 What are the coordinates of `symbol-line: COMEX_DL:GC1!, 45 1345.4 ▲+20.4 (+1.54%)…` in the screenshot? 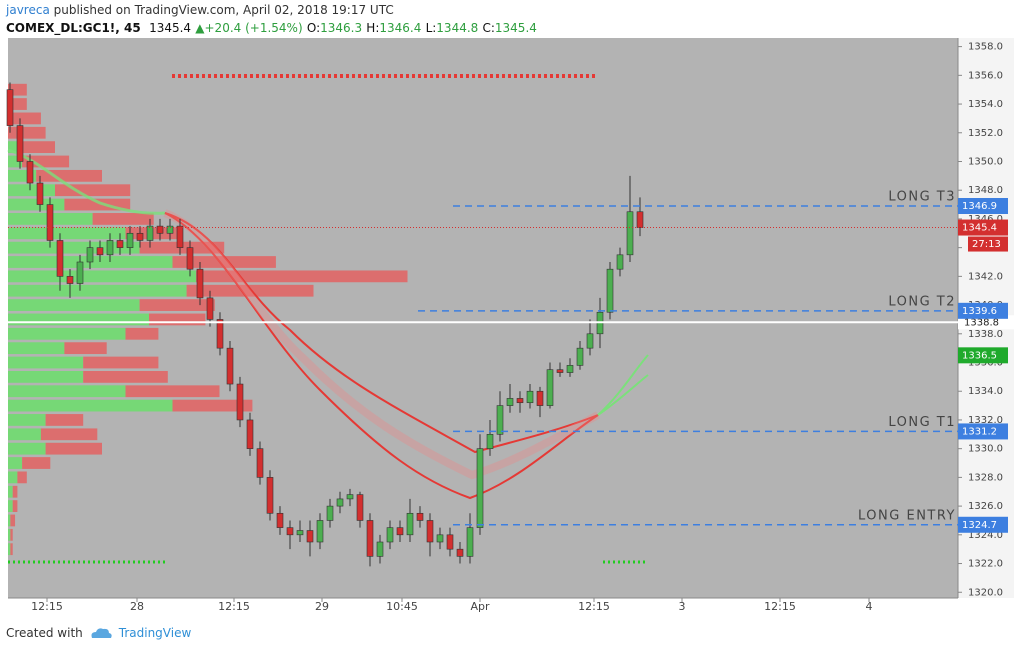 It's located at (271, 28).